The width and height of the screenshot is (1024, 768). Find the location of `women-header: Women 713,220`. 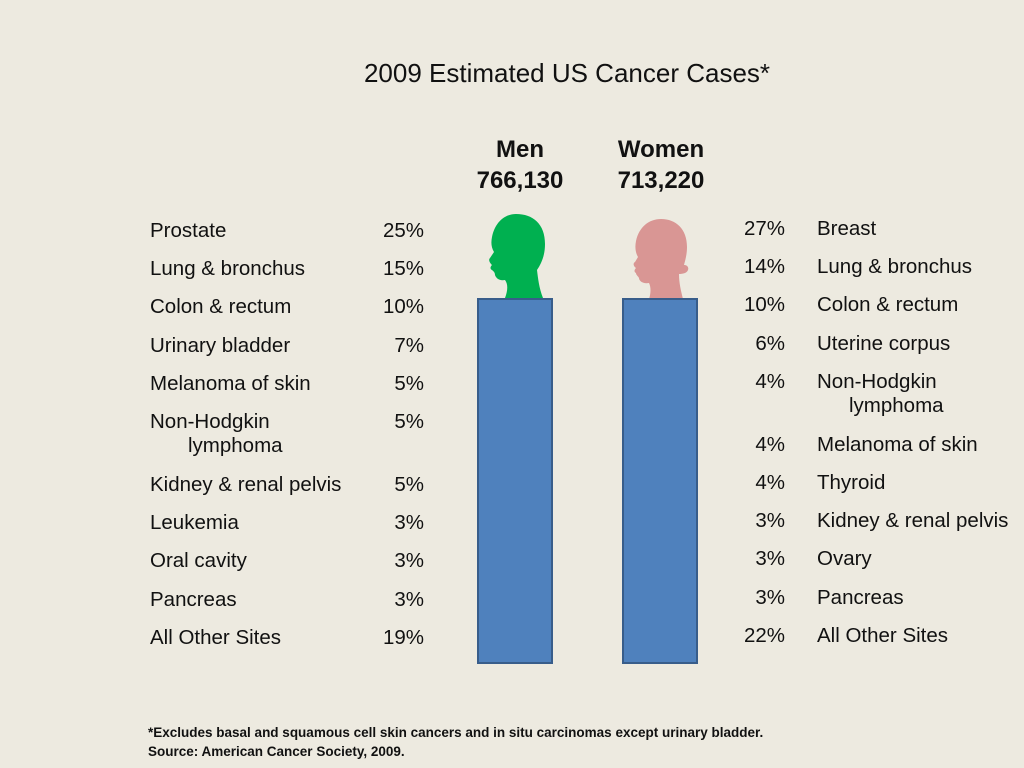

women-header: Women 713,220 is located at coordinates (661, 165).